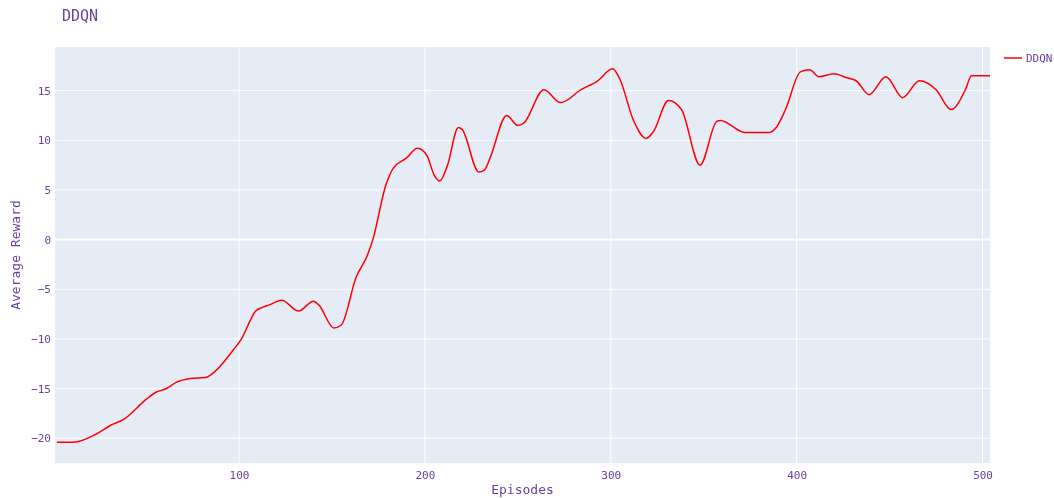 The height and width of the screenshot is (498, 1054). I want to click on y-tick-label: 5, so click(47, 190).